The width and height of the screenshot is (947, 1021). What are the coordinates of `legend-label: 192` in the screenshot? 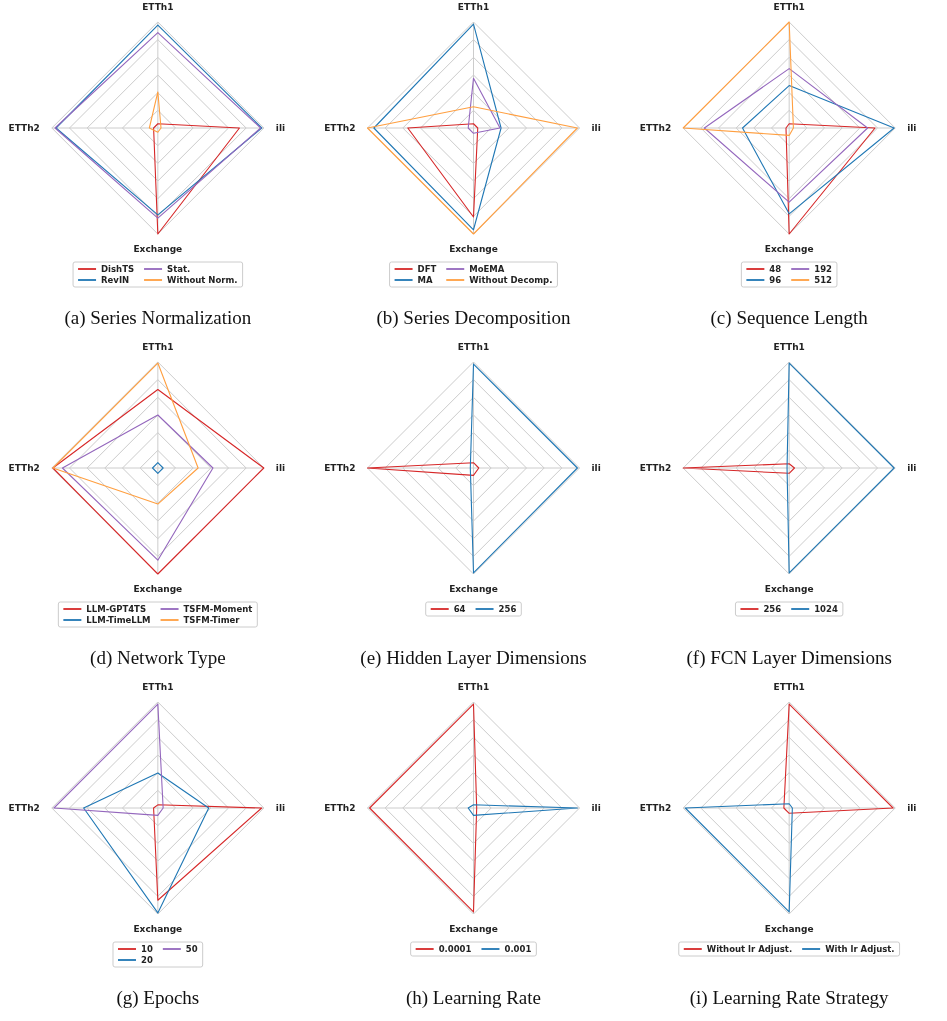 It's located at (823, 269).